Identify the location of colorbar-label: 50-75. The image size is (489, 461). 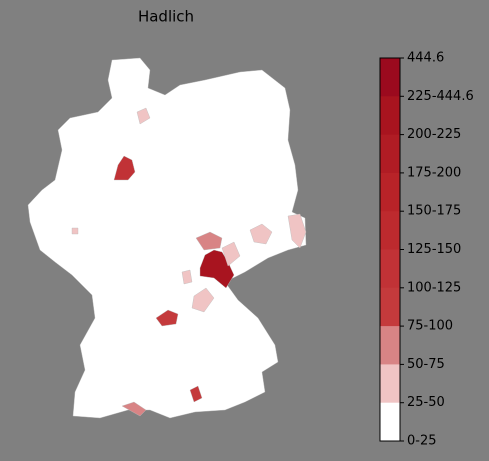
(426, 364).